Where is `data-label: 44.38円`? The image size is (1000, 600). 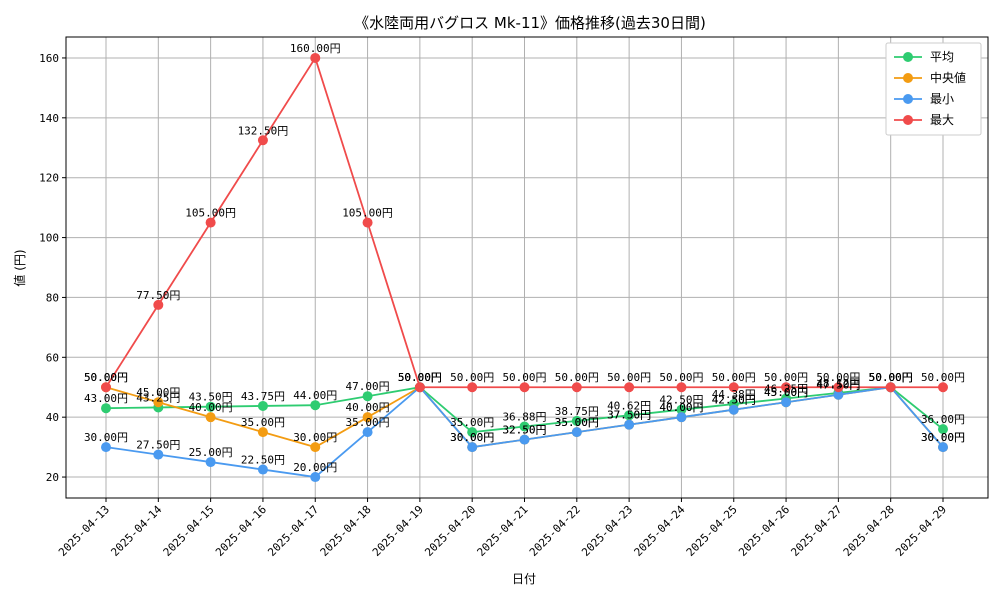 data-label: 44.38円 is located at coordinates (734, 394).